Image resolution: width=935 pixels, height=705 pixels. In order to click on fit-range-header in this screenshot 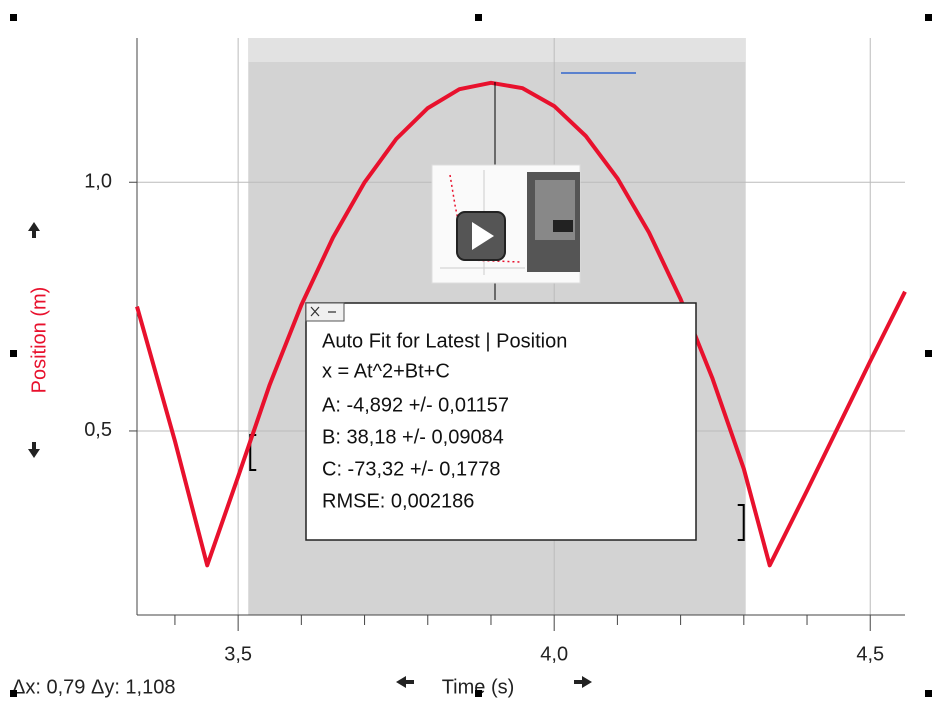, I will do `click(497, 50)`.